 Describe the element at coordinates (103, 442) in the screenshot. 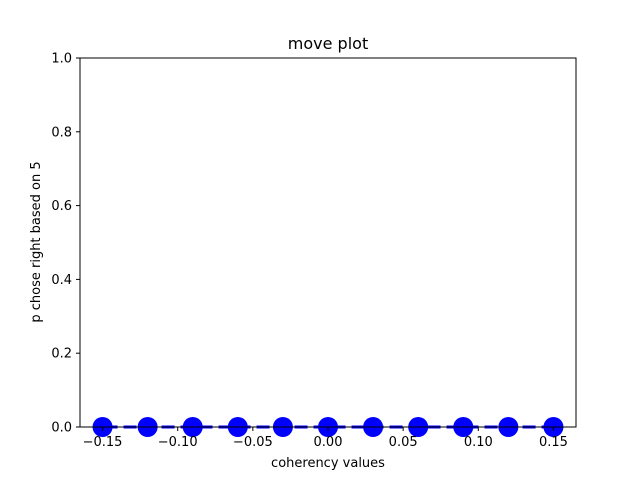

I see `x-tick-label: −0.15` at that location.